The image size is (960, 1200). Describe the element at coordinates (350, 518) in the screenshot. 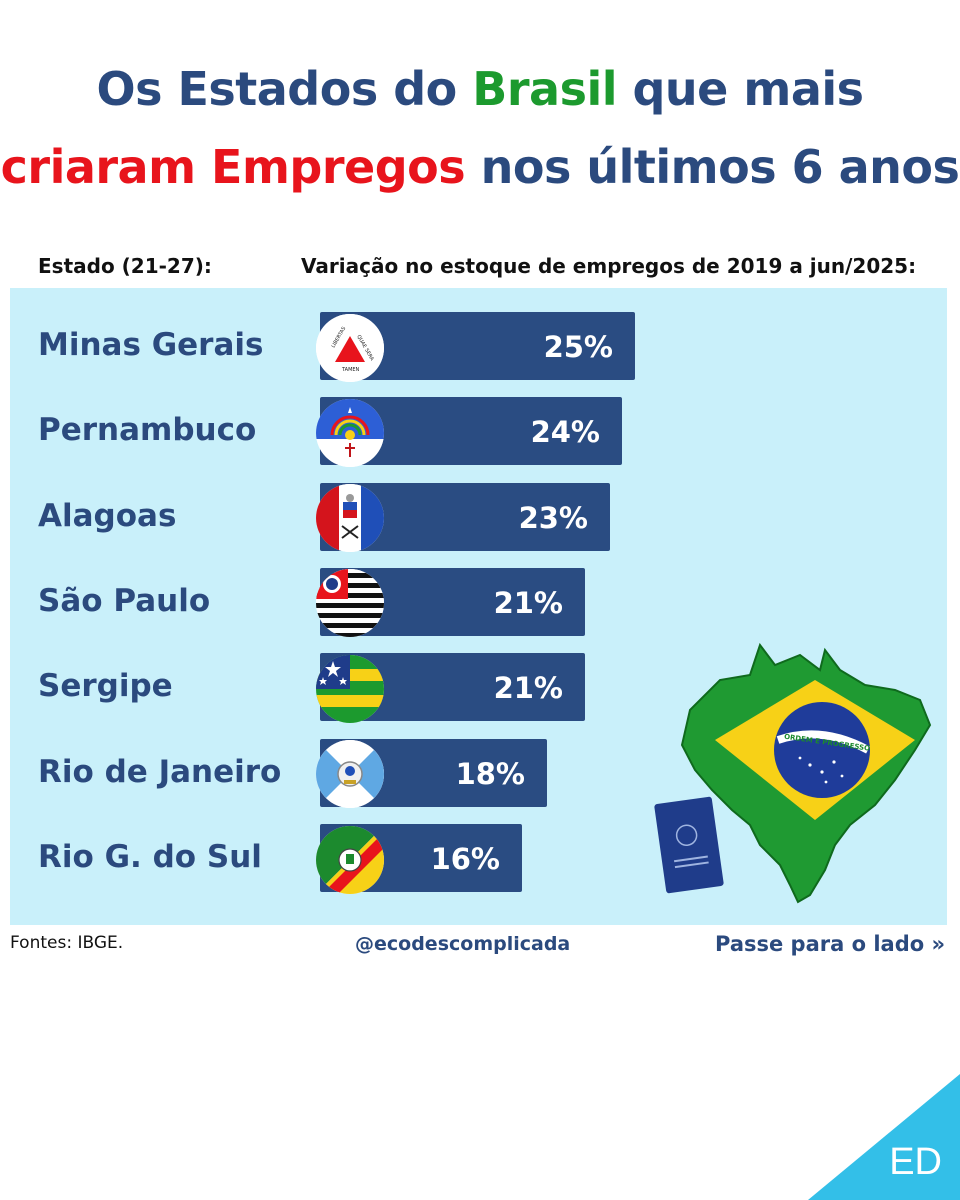

I see `alagoas-flag-icon` at that location.